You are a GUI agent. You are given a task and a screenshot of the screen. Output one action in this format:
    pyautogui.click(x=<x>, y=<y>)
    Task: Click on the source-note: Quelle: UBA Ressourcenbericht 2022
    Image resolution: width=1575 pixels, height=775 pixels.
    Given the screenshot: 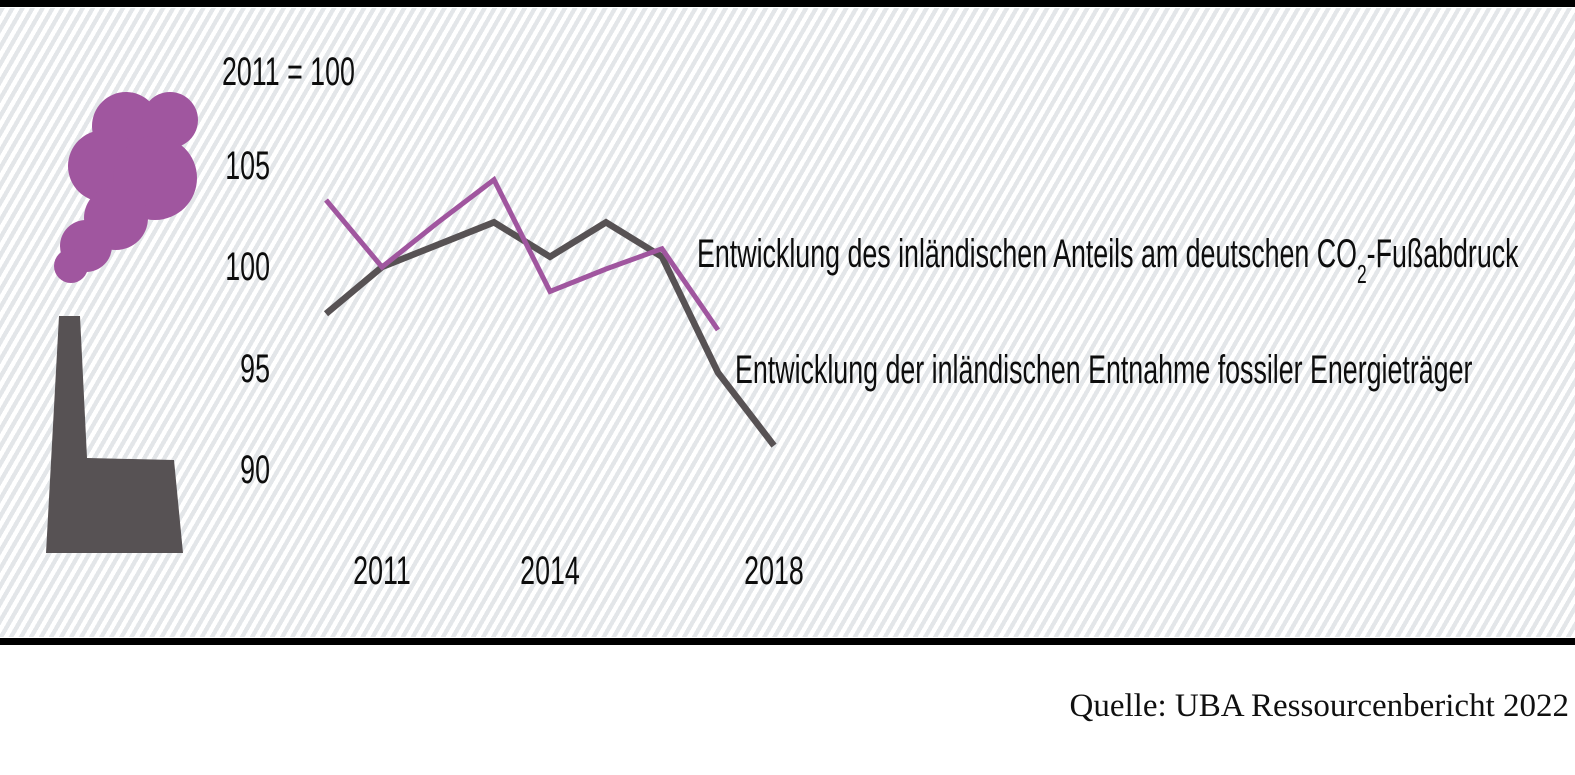 What is the action you would take?
    pyautogui.click(x=1319, y=706)
    